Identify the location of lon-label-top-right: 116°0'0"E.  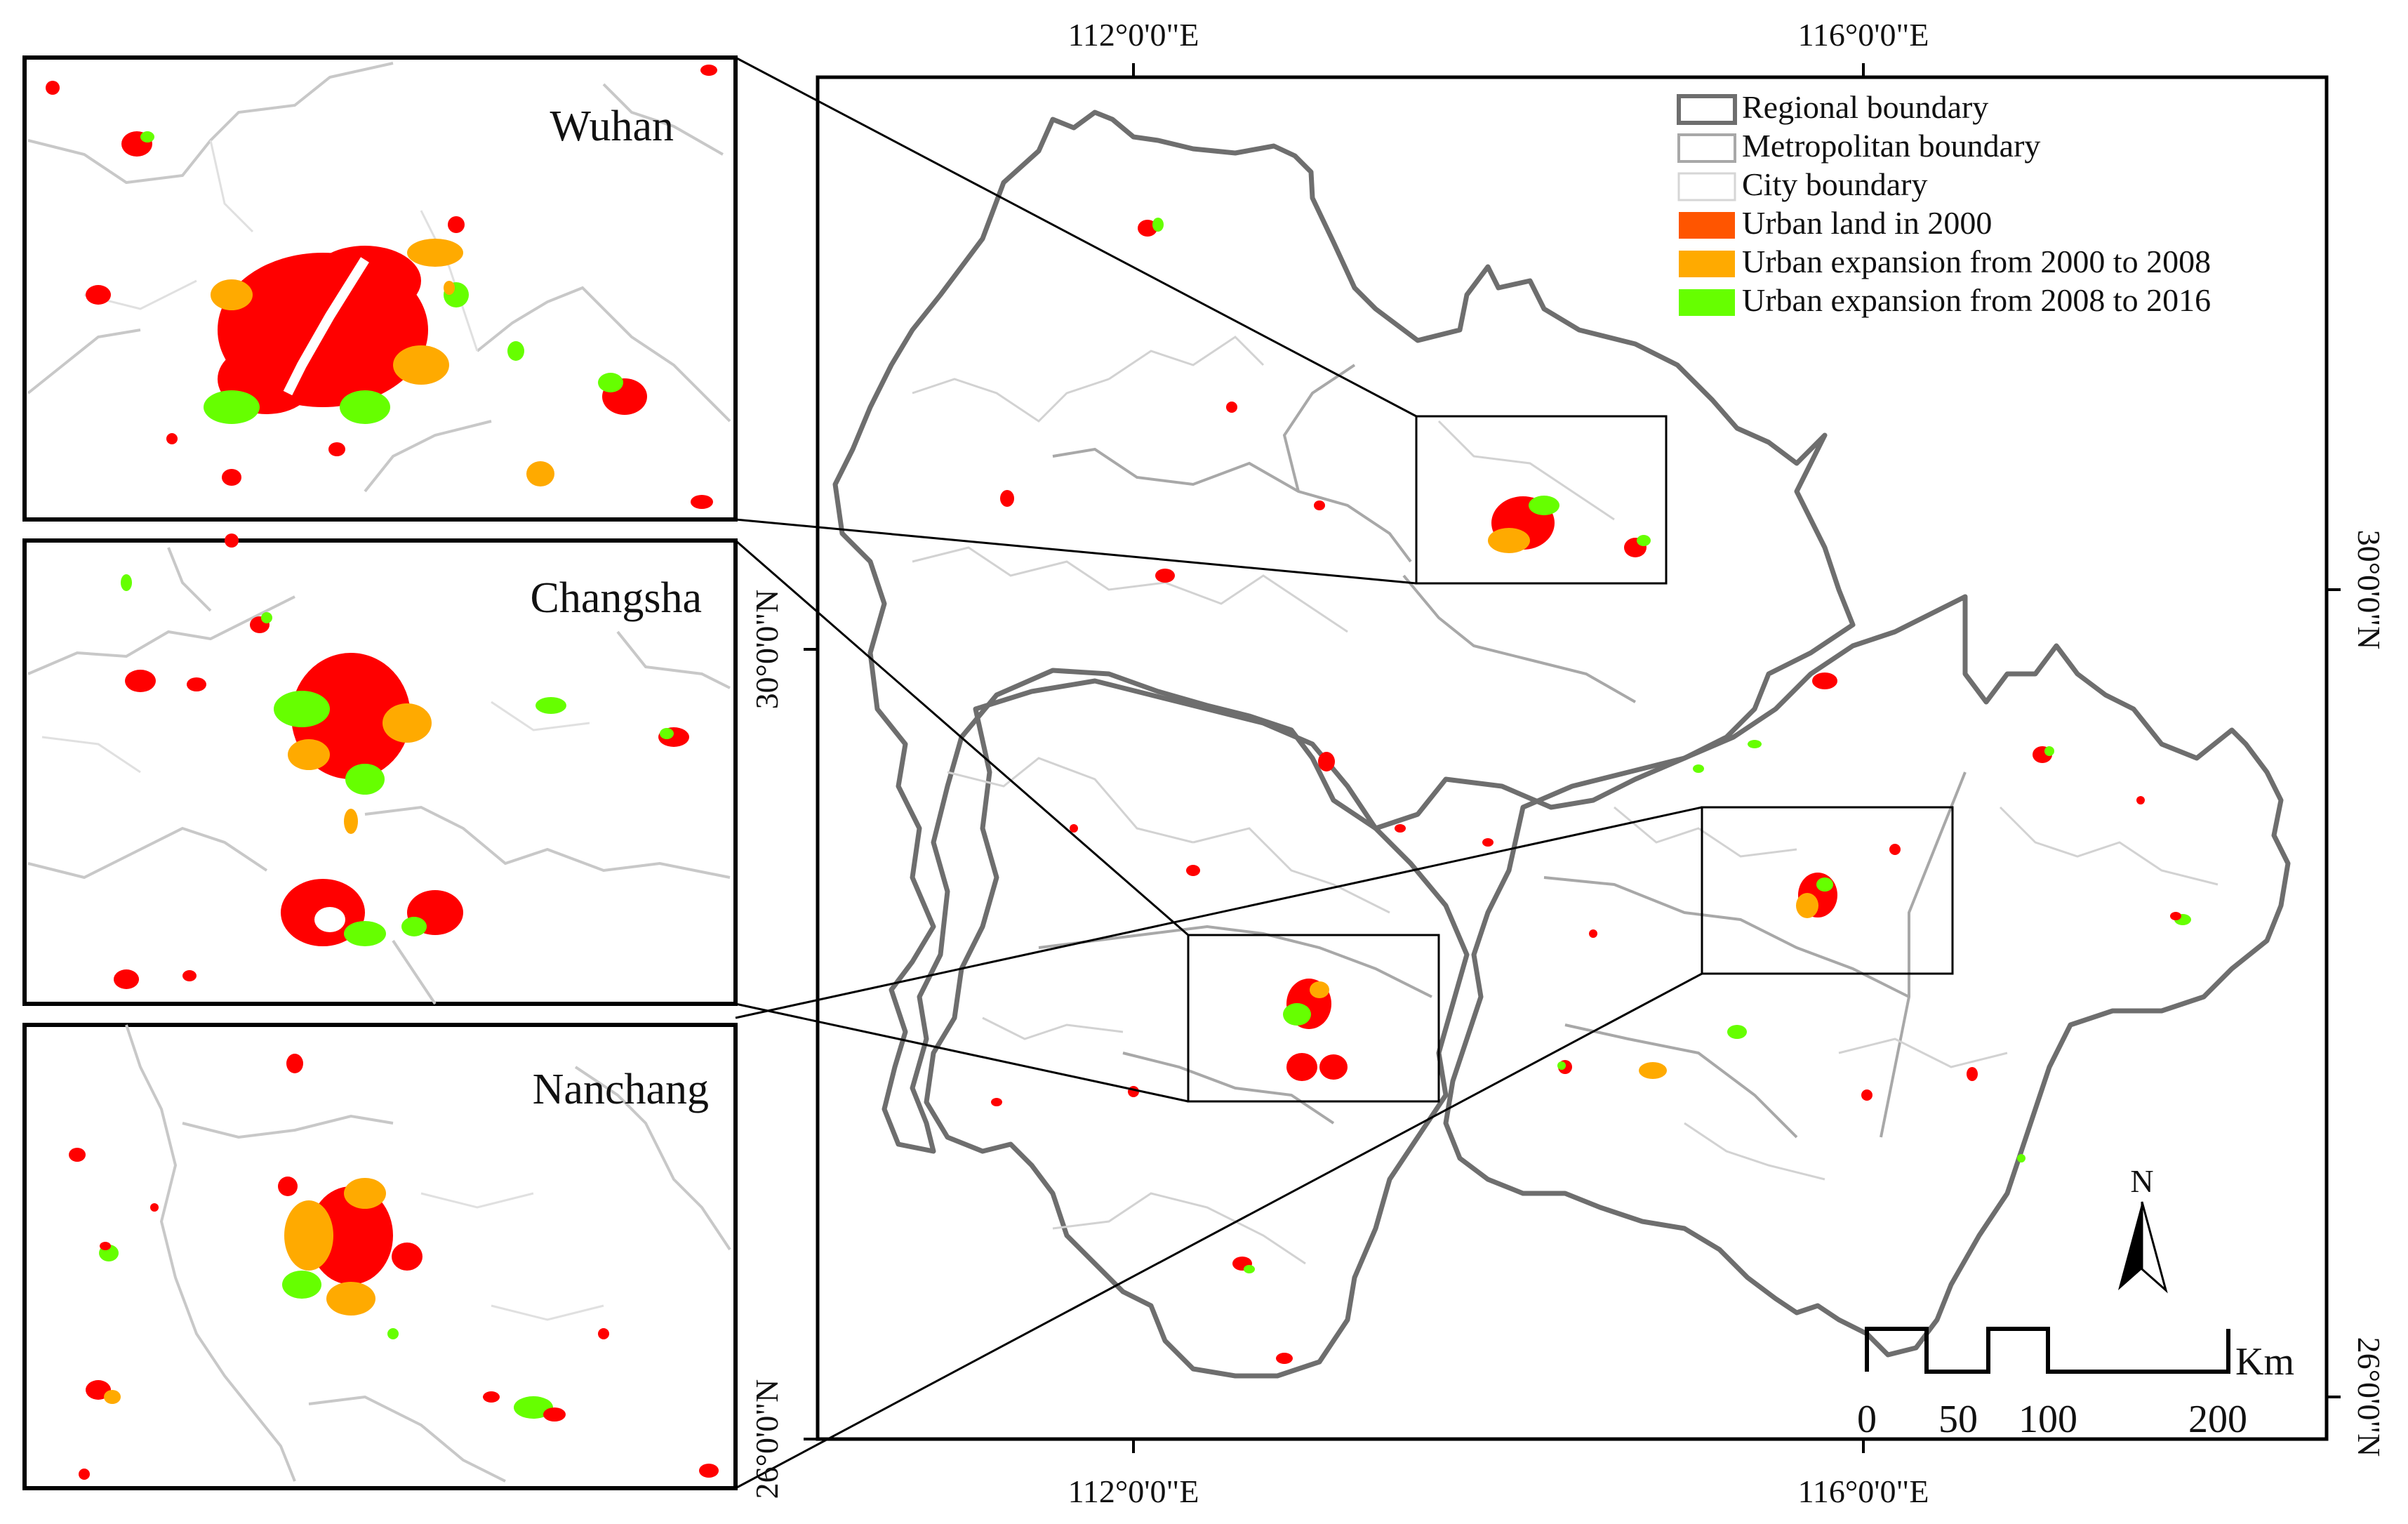
(1863, 35).